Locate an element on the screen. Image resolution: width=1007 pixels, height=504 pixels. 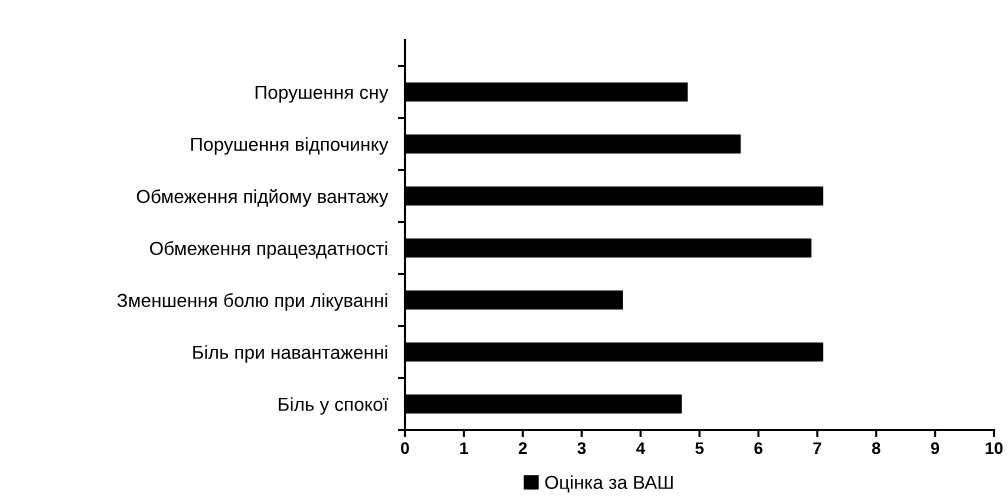
x-tick-label: 4 is located at coordinates (641, 448).